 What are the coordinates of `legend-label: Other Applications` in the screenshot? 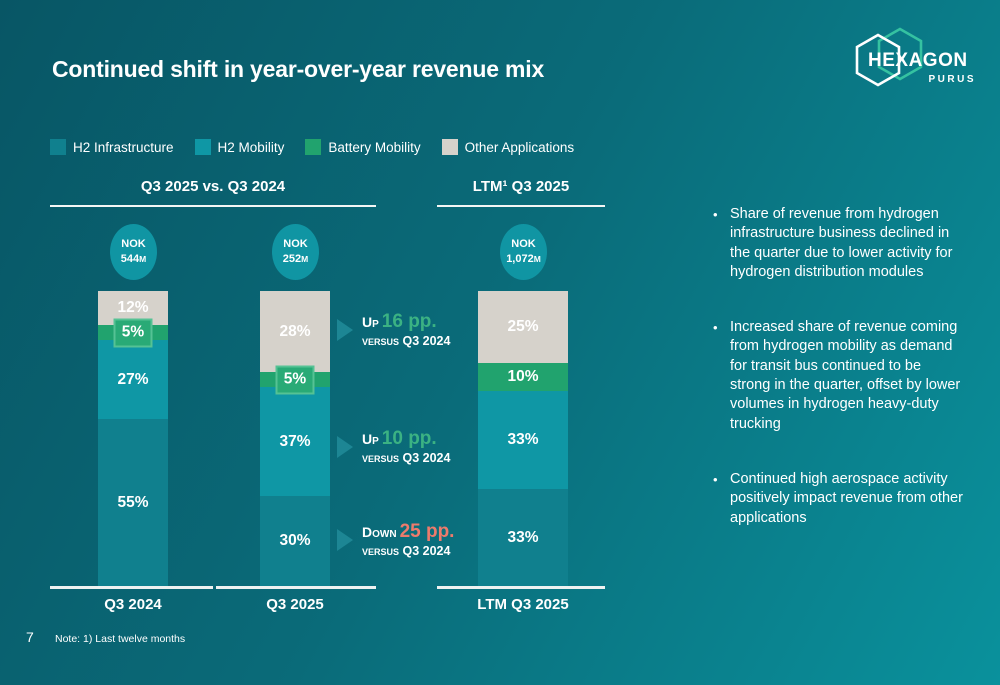 It's located at (519, 147).